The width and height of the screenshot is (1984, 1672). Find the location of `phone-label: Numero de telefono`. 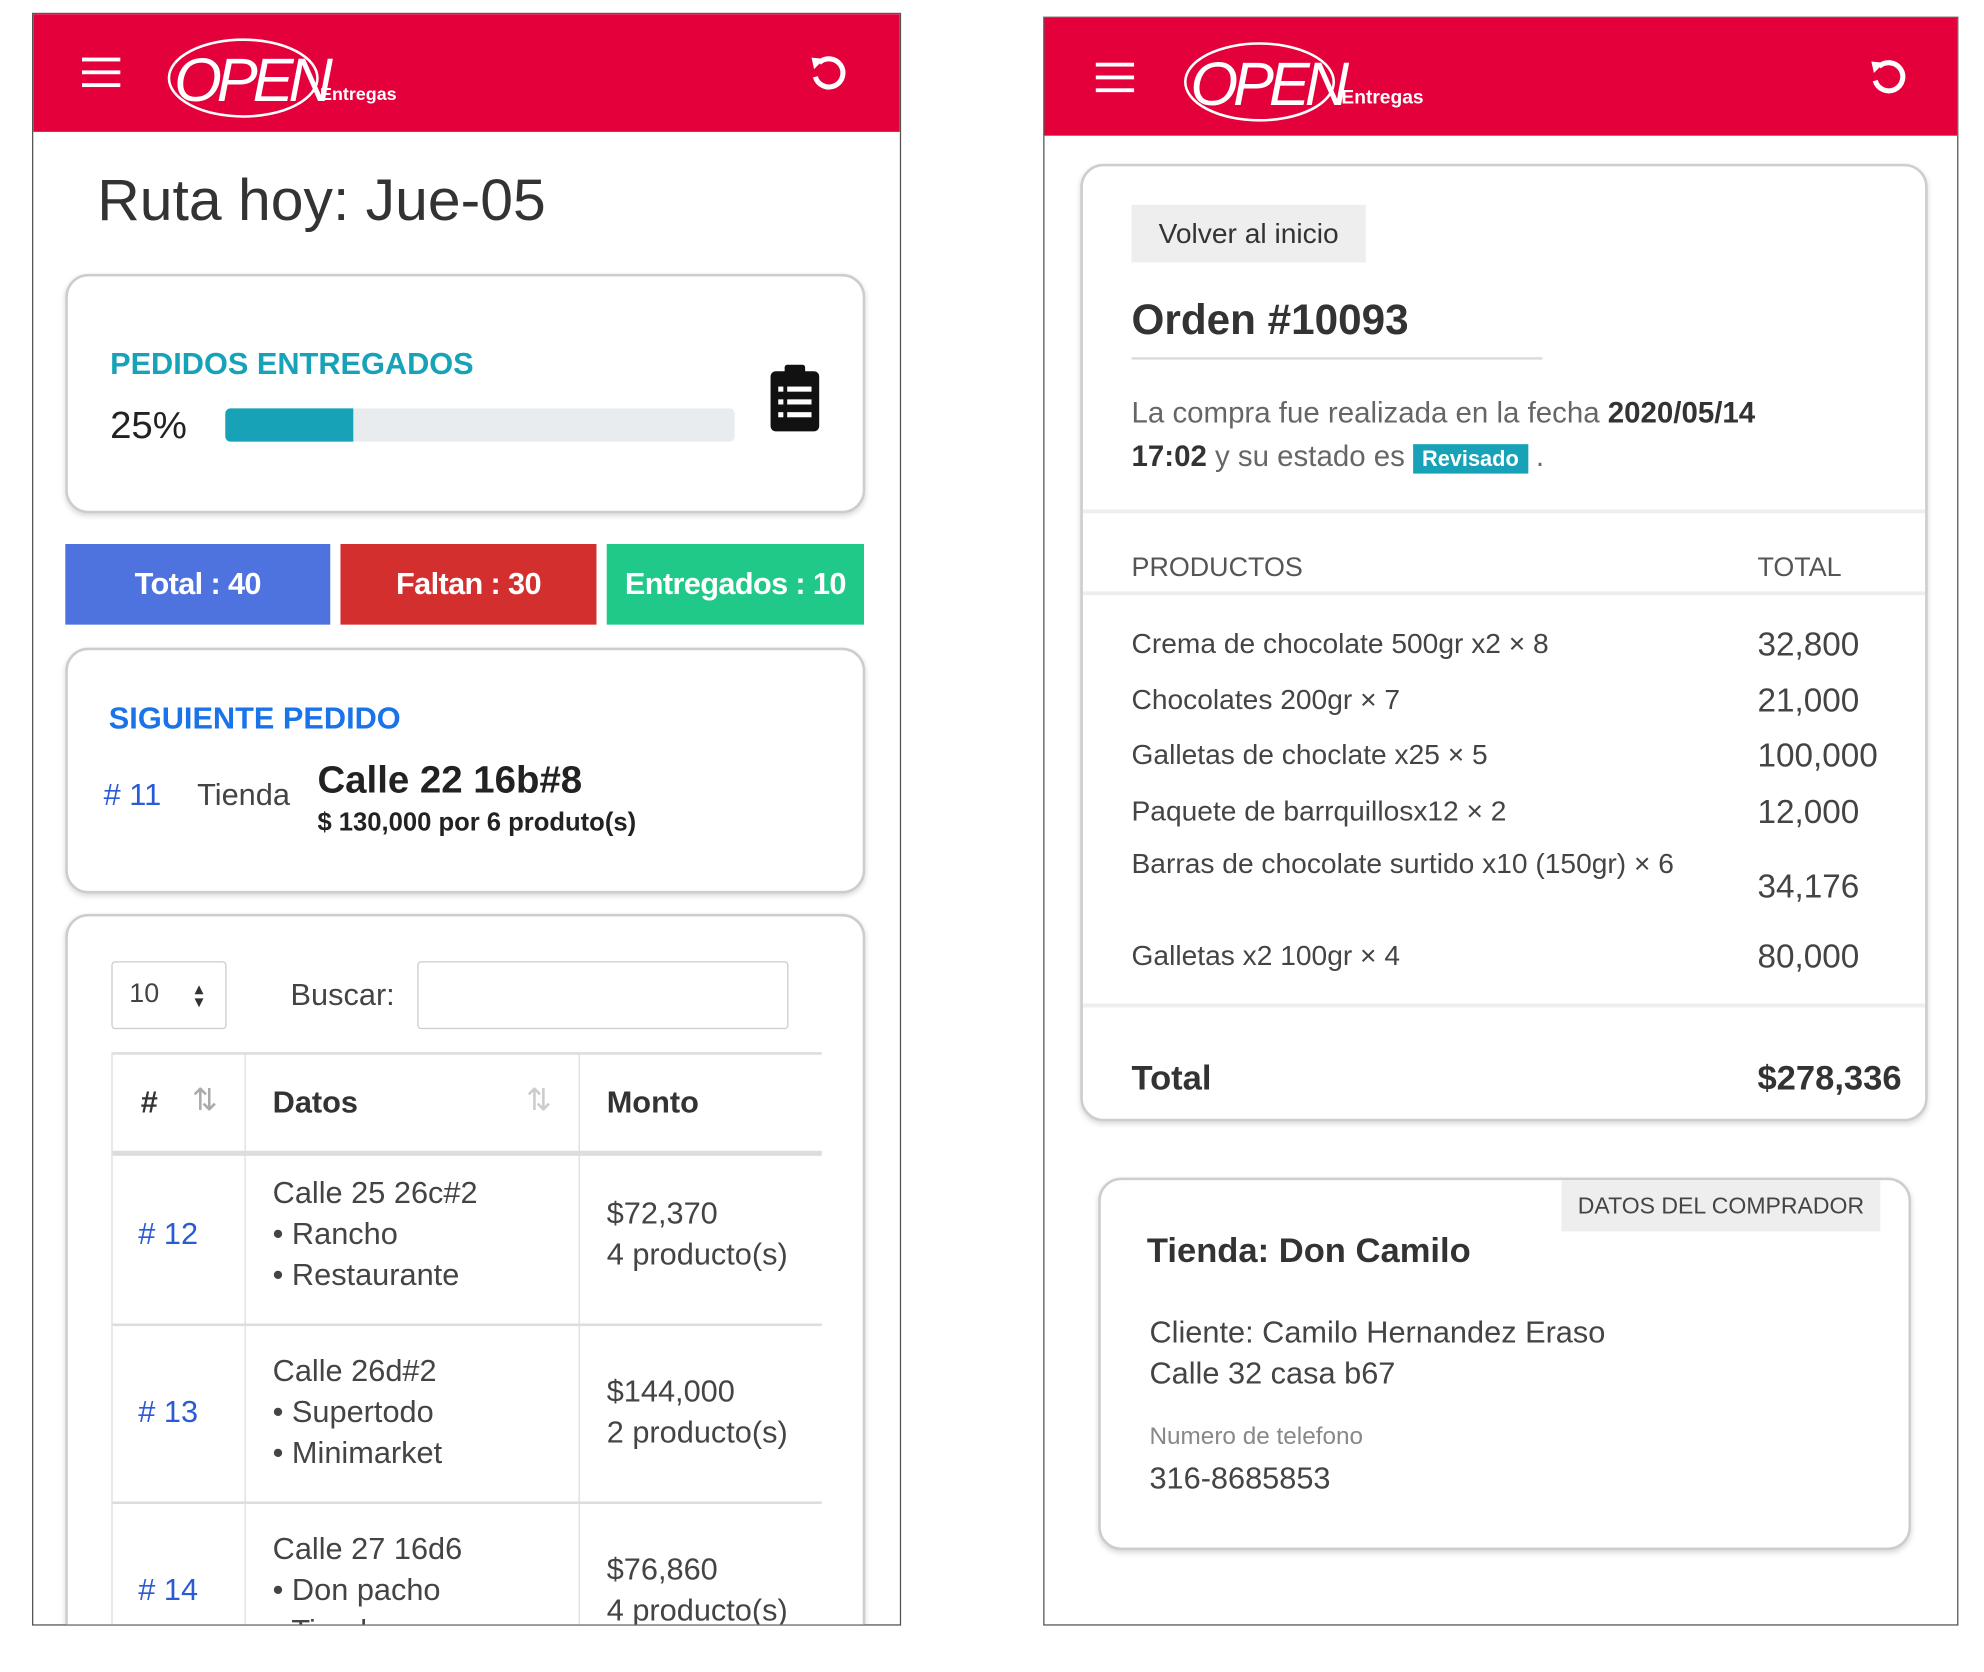

phone-label: Numero de telefono is located at coordinates (1256, 1437).